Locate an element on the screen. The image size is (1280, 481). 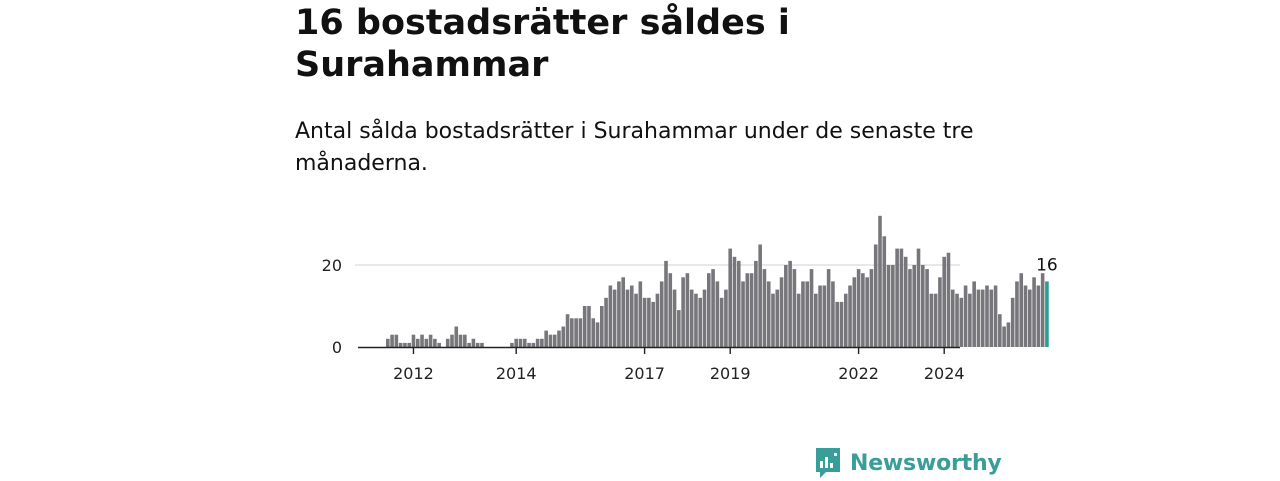
x-tick-label: 2022 is located at coordinates (858, 373).